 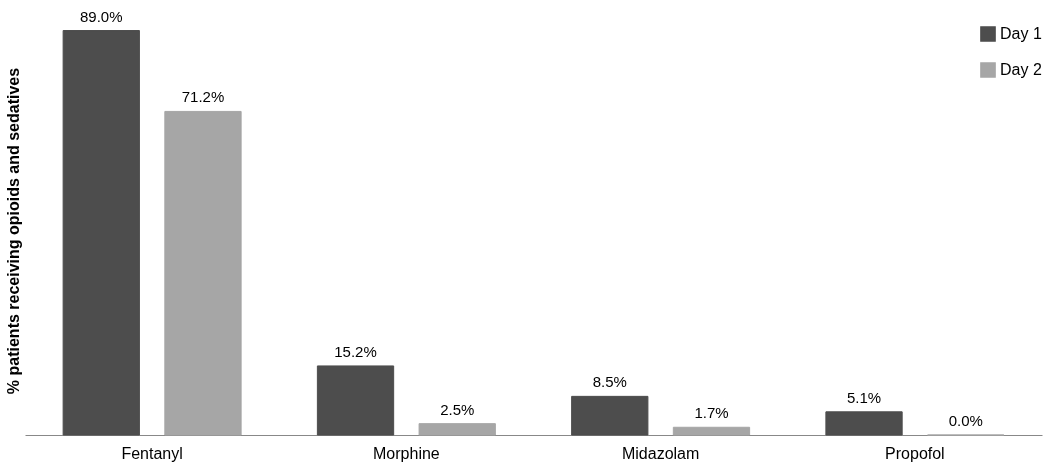 I want to click on data-label: 15.2%, so click(x=355, y=351).